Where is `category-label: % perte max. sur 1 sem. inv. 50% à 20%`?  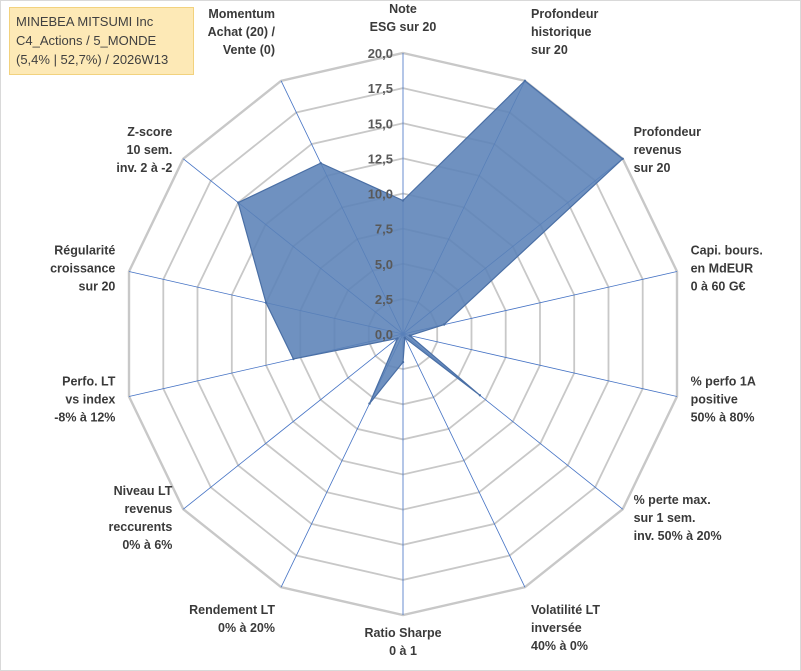
category-label: % perte max. sur 1 sem. inv. 50% à 20% is located at coordinates (678, 518).